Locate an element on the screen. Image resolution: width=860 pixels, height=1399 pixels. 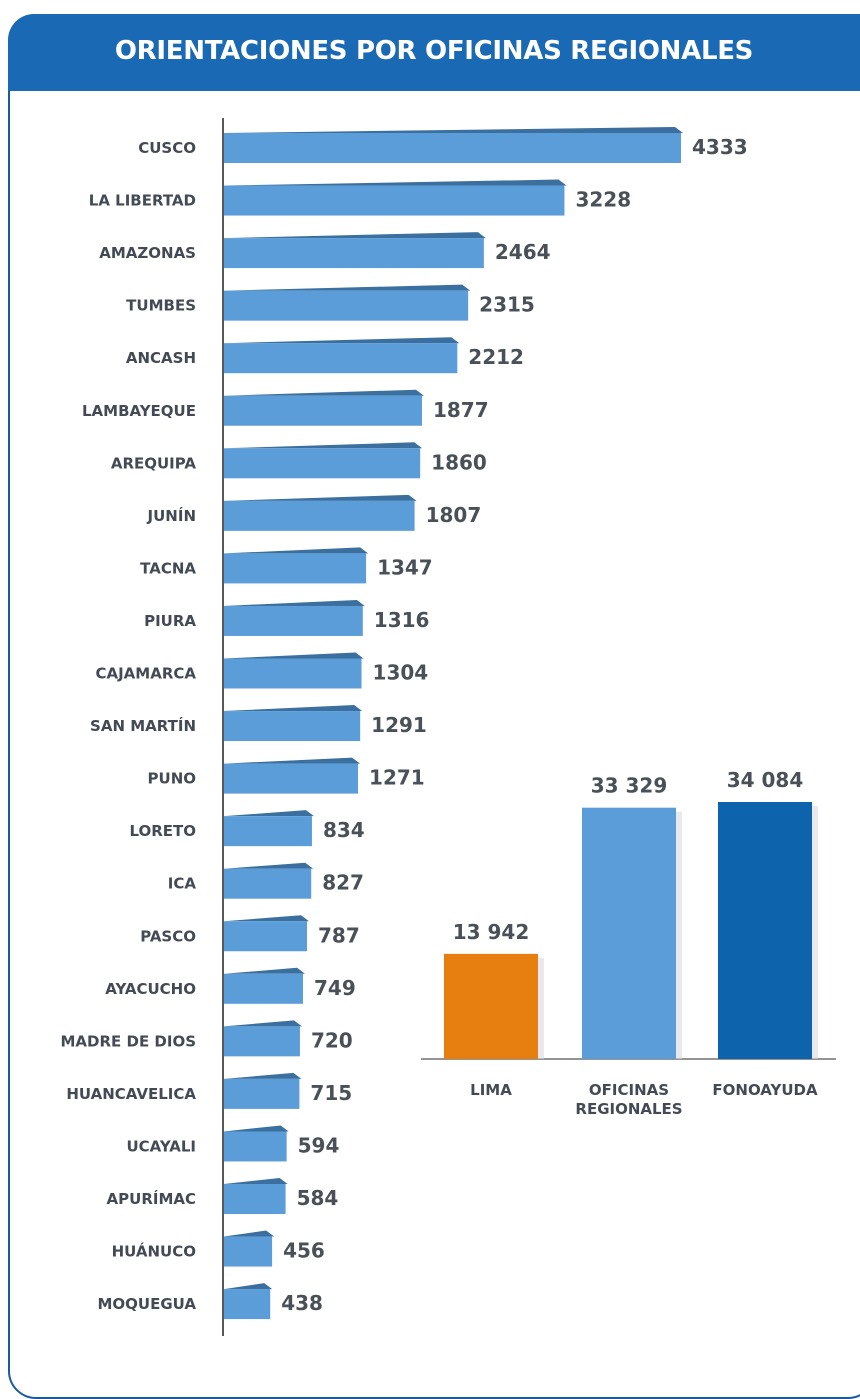
summary-category-label: REGIONALES is located at coordinates (628, 1109).